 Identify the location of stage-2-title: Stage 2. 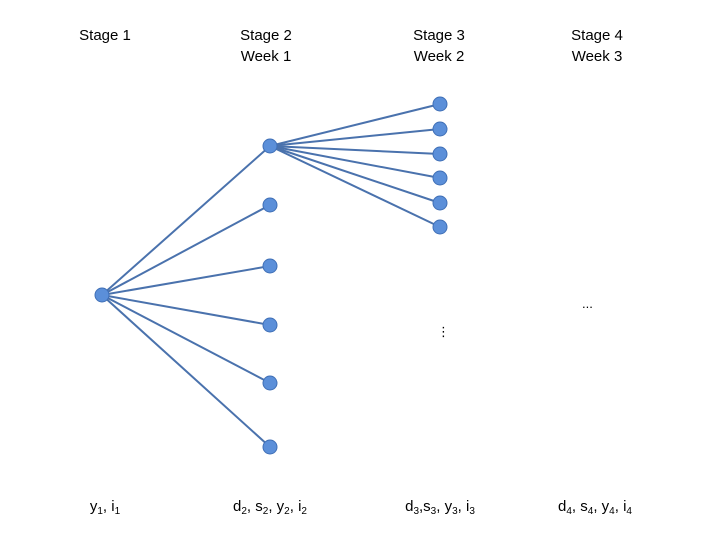
(266, 35).